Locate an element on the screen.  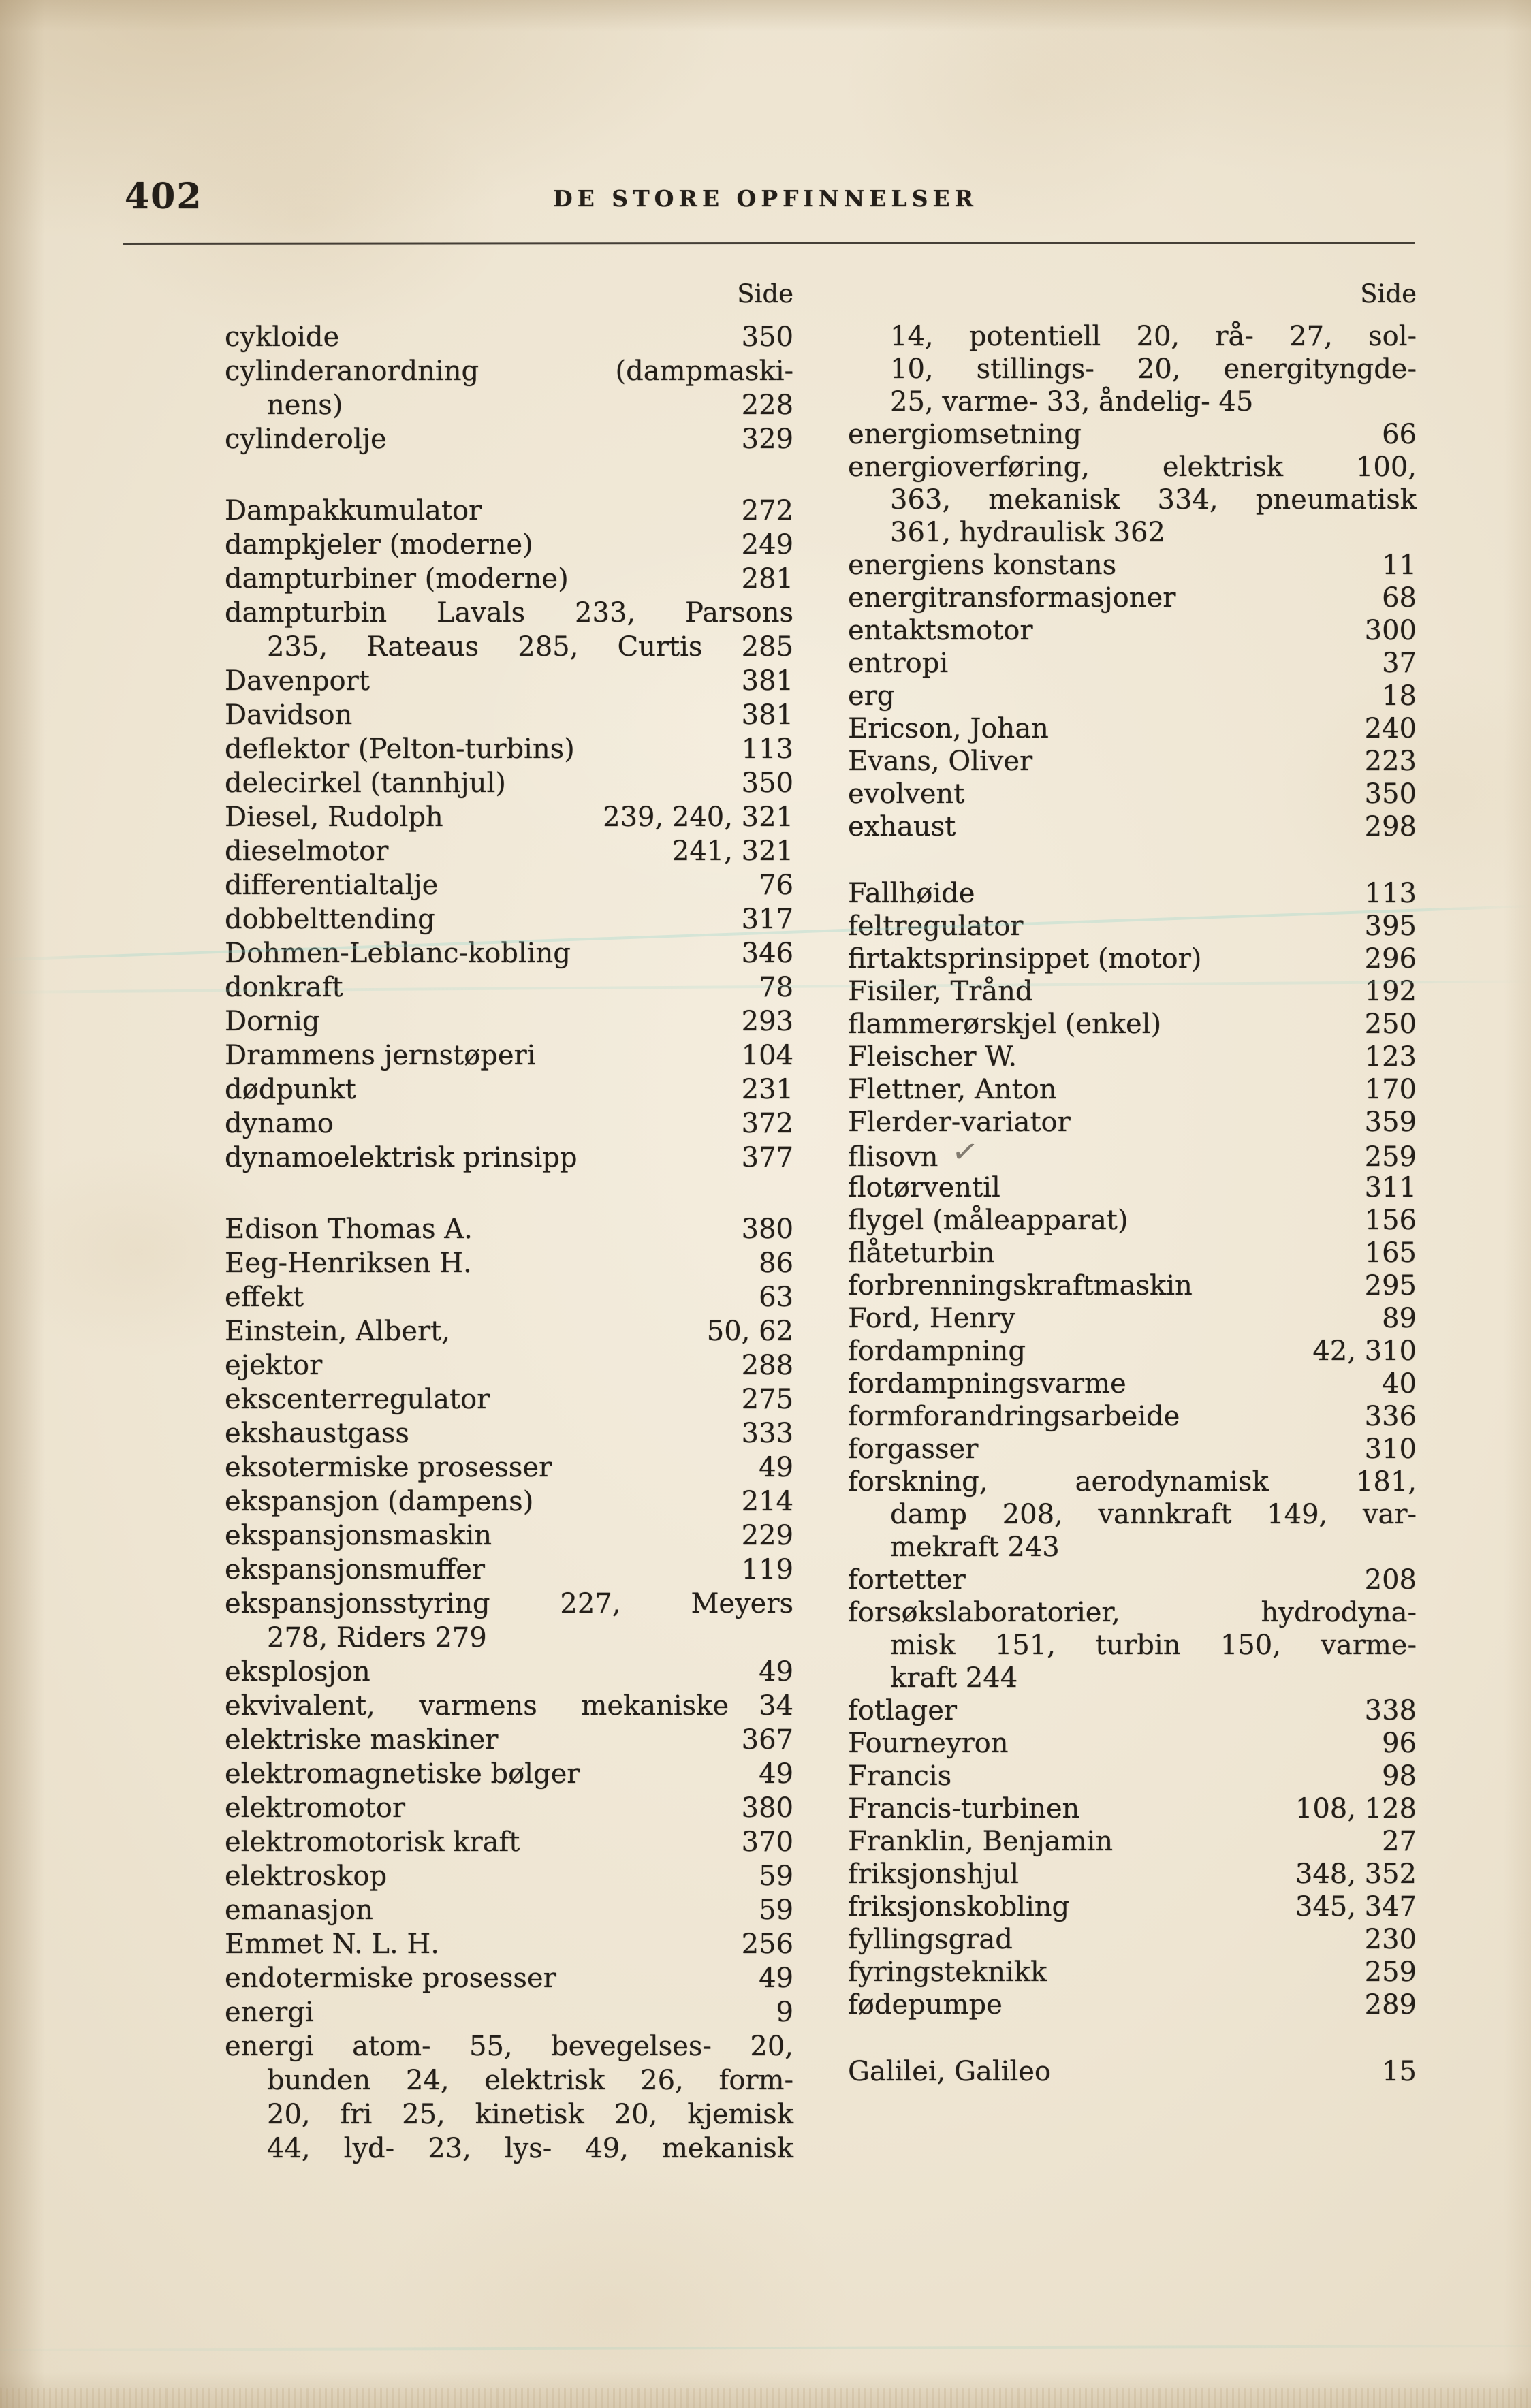
entry-text: elektromotorisk kraft is located at coordinates (372, 1842).